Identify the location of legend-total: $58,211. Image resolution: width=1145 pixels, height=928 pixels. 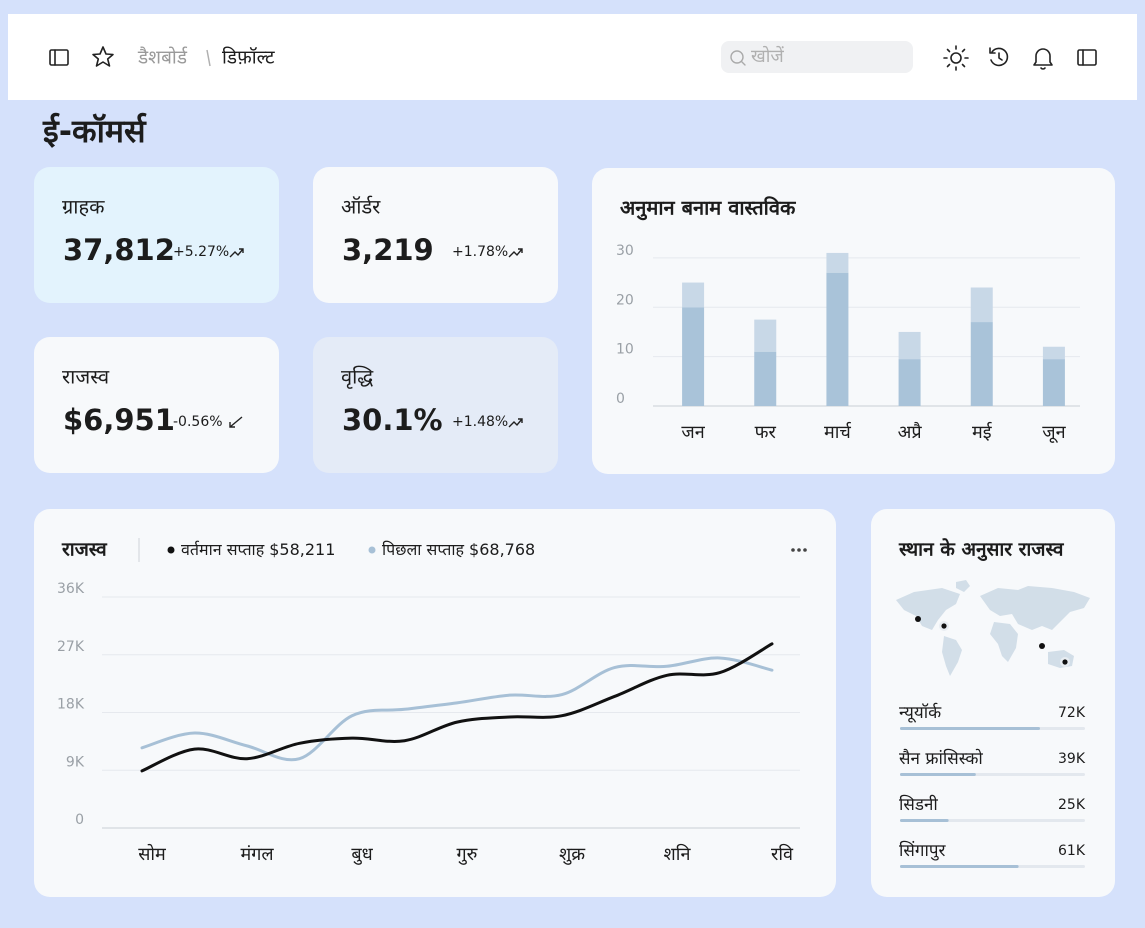
(302, 549).